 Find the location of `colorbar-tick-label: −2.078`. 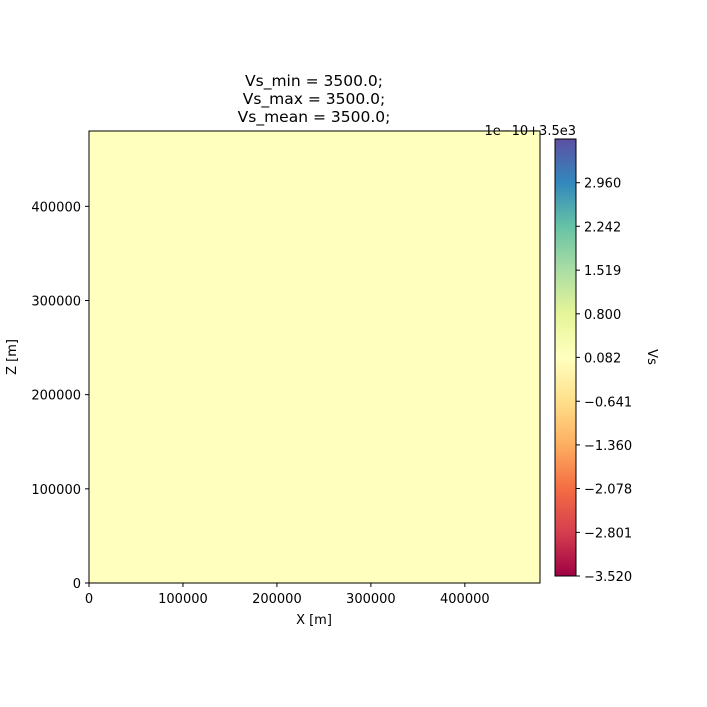

colorbar-tick-label: −2.078 is located at coordinates (608, 489).